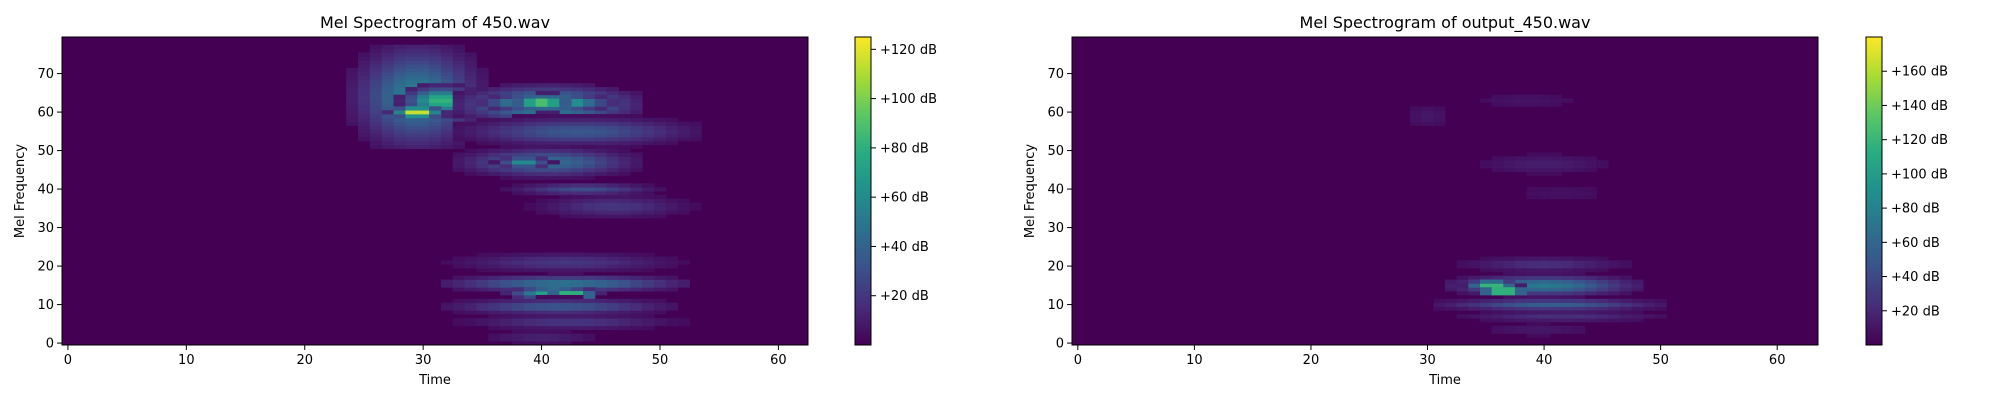  I want to click on y-tick-label: 60, so click(45, 113).